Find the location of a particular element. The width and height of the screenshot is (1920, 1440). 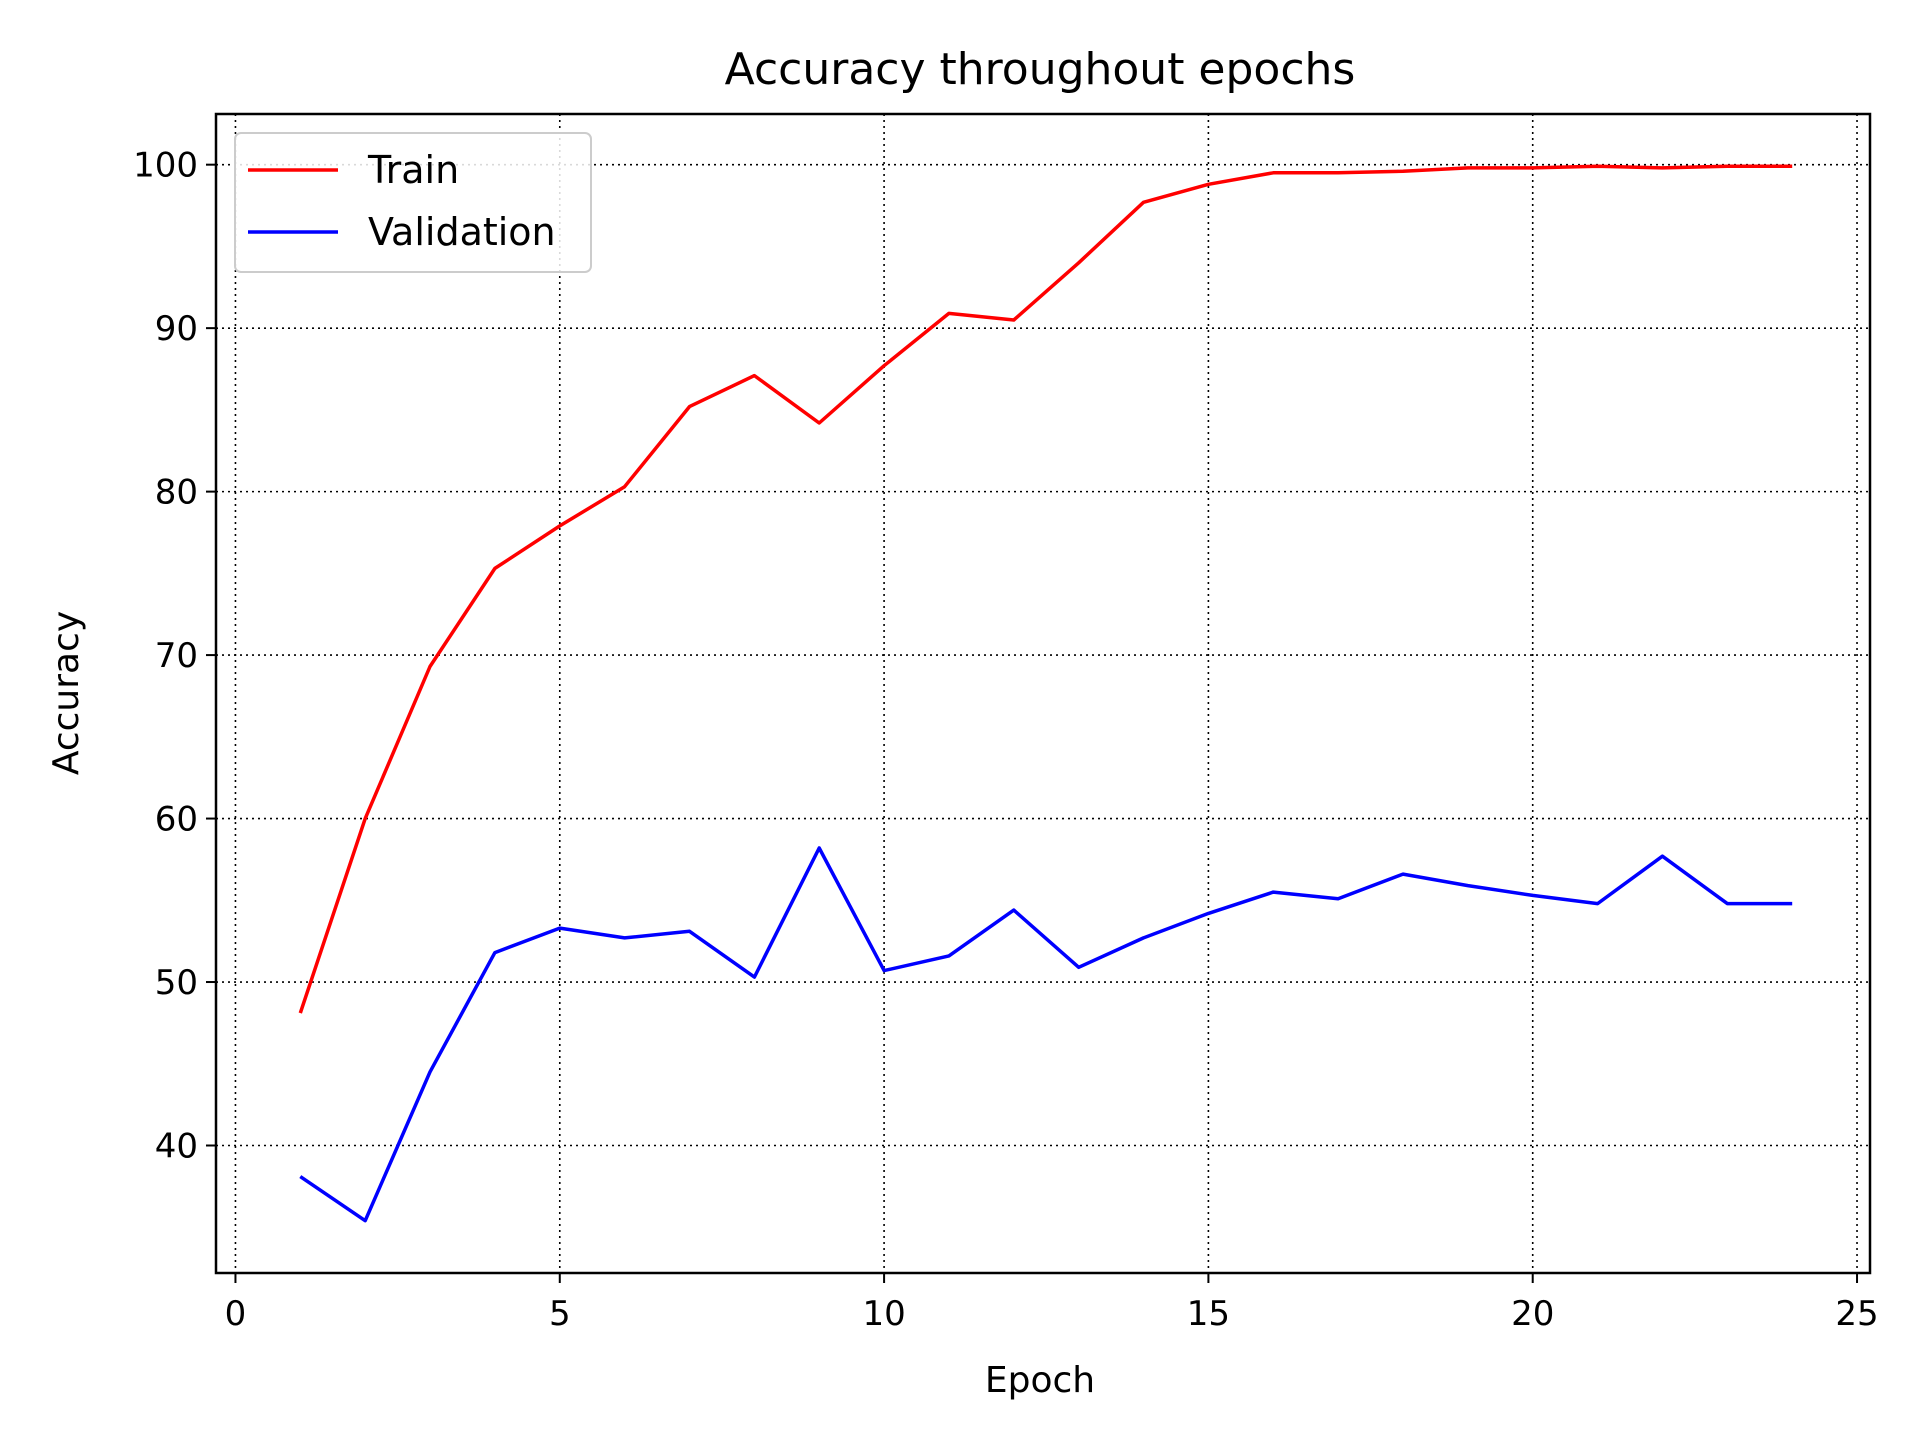

y-tick-label: 100 is located at coordinates (165, 166).